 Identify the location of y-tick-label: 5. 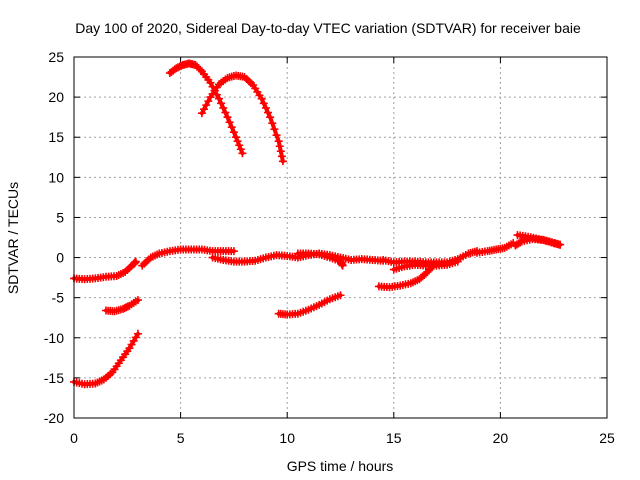
(60, 217).